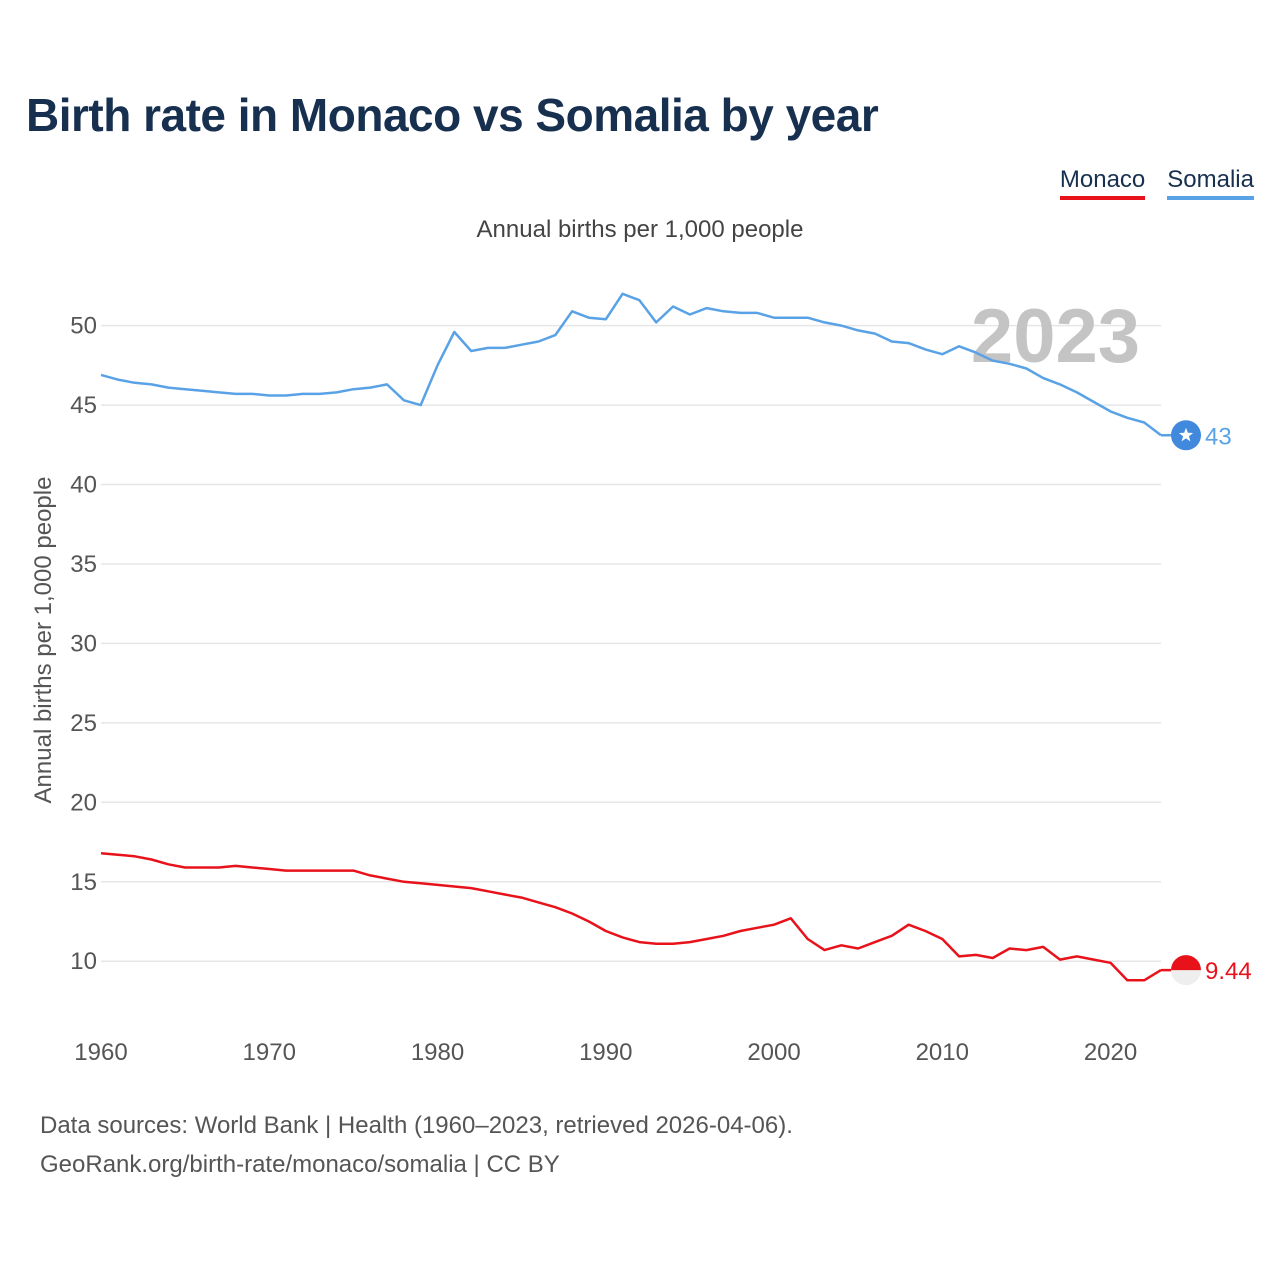 The width and height of the screenshot is (1280, 1280). Describe the element at coordinates (83, 723) in the screenshot. I see `y-tick-label: 25` at that location.